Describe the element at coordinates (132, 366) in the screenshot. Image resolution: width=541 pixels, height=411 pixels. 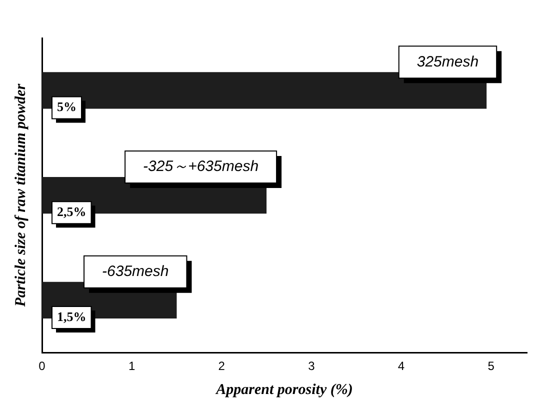
I see `x-tick-label: 1` at that location.